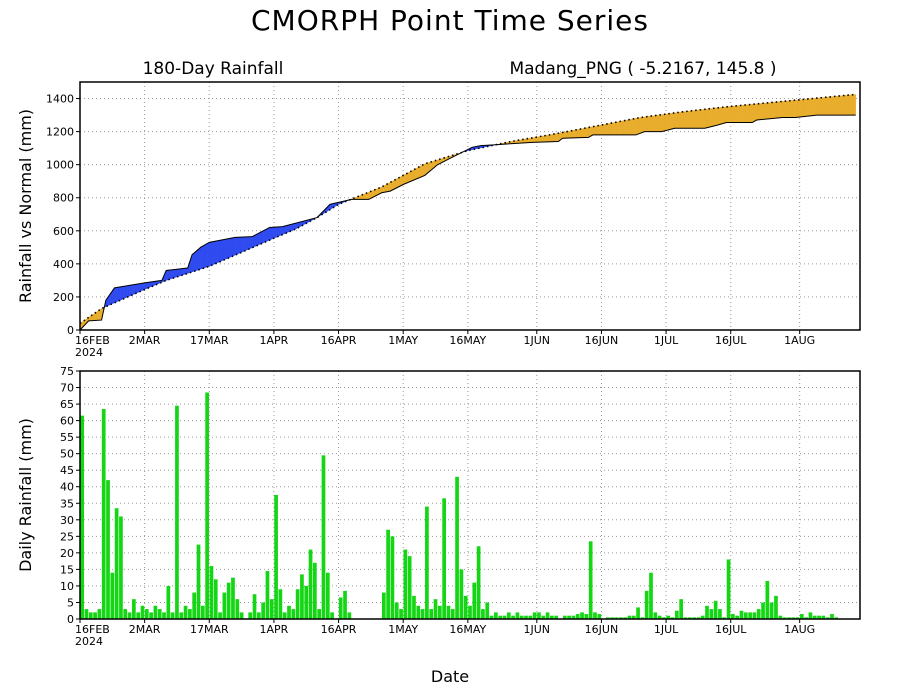  What do you see at coordinates (642, 69) in the screenshot?
I see `chart-subtitle-right: Madang_PNG ( -5.2167, 145.8 )` at bounding box center [642, 69].